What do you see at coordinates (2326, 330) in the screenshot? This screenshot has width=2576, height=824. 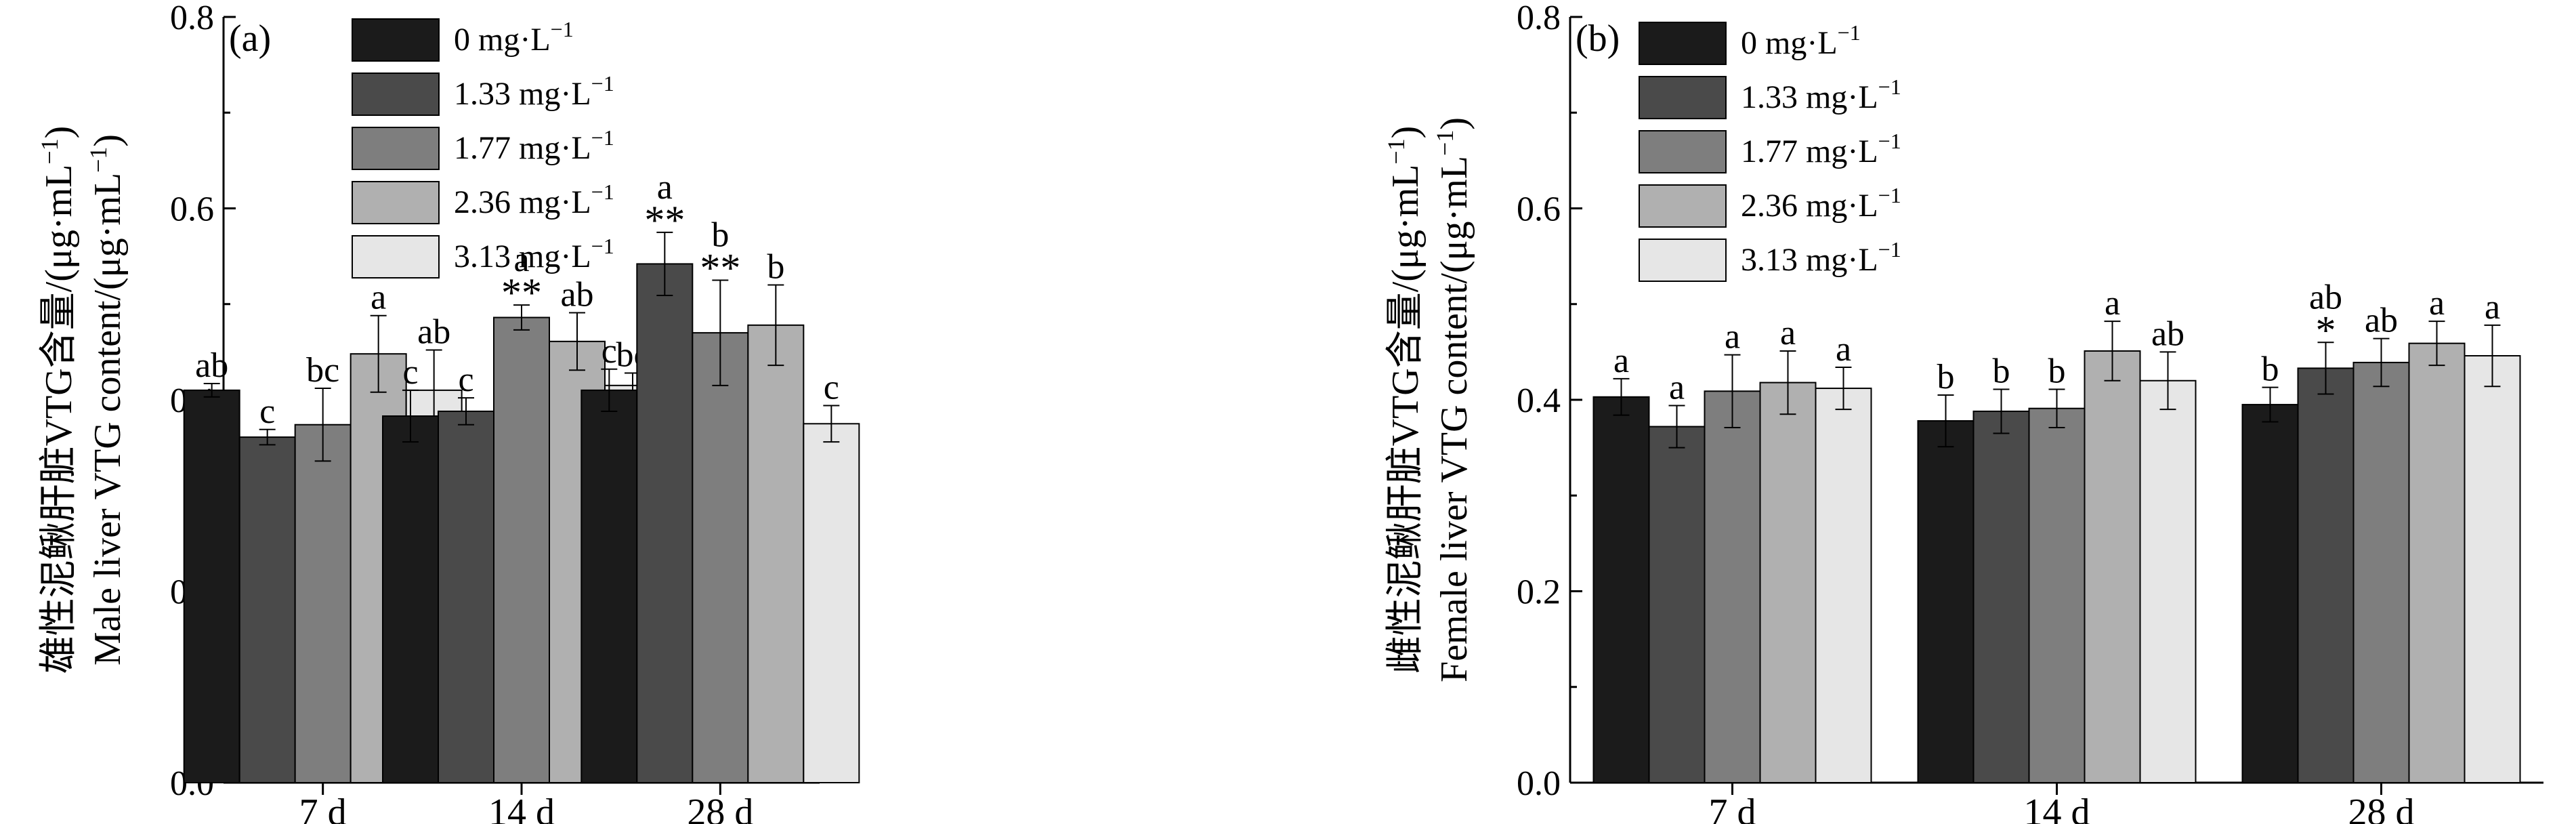 I see `significance-stars: *` at bounding box center [2326, 330].